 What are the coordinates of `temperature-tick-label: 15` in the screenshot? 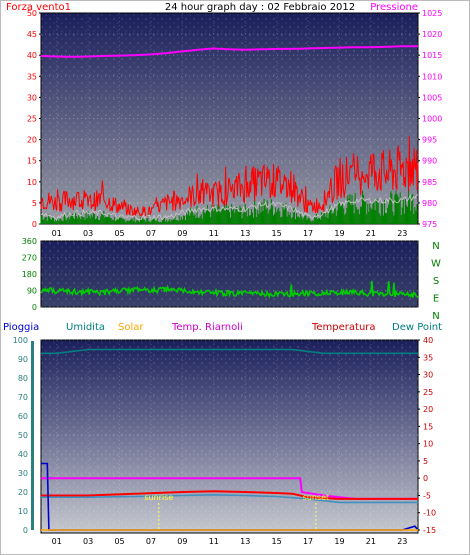 It's located at (428, 426).